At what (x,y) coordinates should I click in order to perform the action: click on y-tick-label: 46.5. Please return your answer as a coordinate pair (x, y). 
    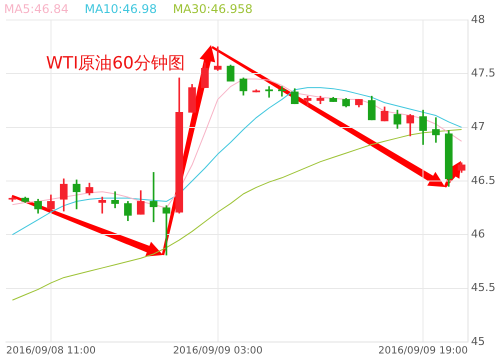
    Looking at the image, I should click on (483, 180).